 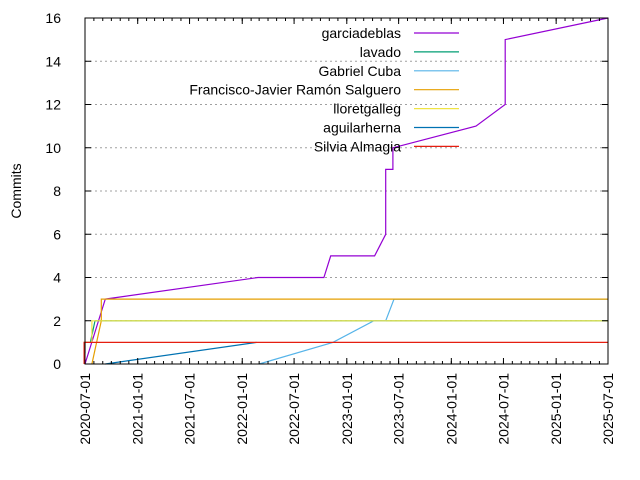 What do you see at coordinates (345, 352) in the screenshot?
I see `series-line-silvia-almagia` at bounding box center [345, 352].